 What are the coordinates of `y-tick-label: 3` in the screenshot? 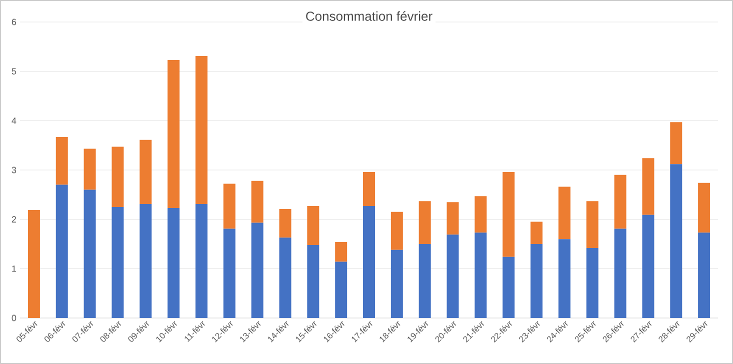 It's located at (14, 170).